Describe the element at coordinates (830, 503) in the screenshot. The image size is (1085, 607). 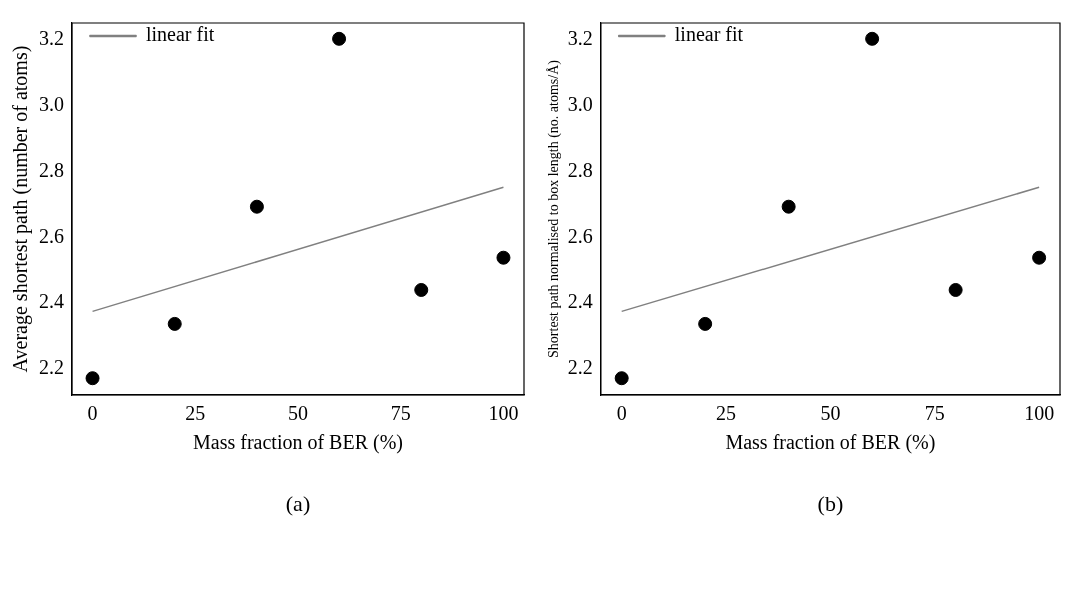
I see `text: (b)` at that location.